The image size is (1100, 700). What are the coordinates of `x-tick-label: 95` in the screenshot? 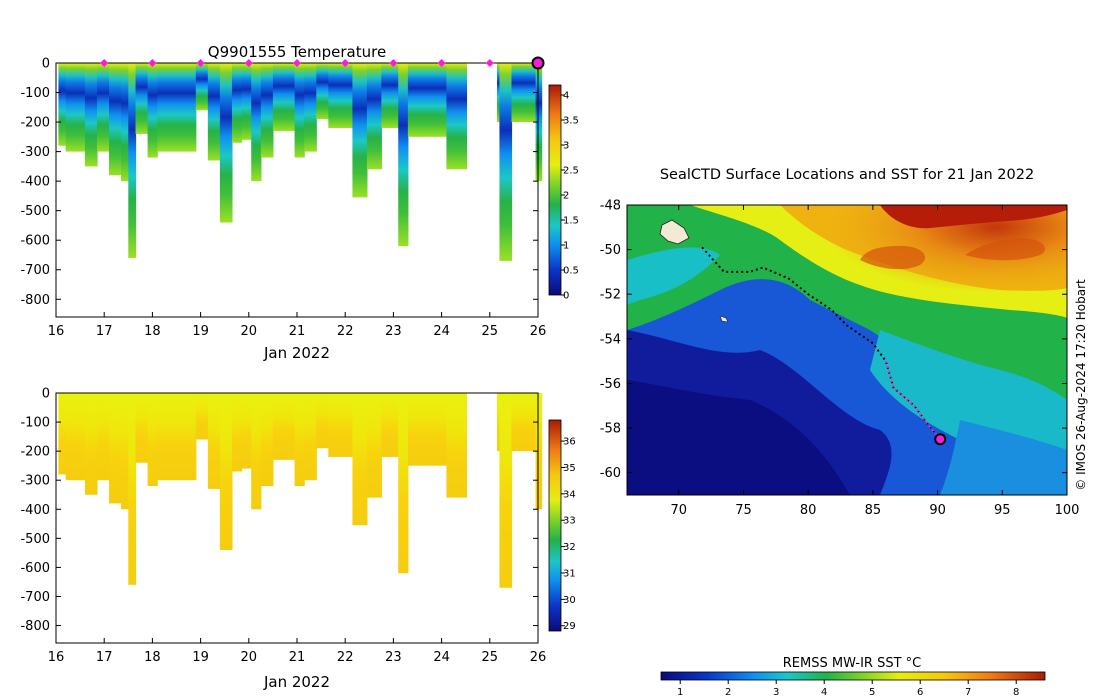 It's located at (1002, 510).